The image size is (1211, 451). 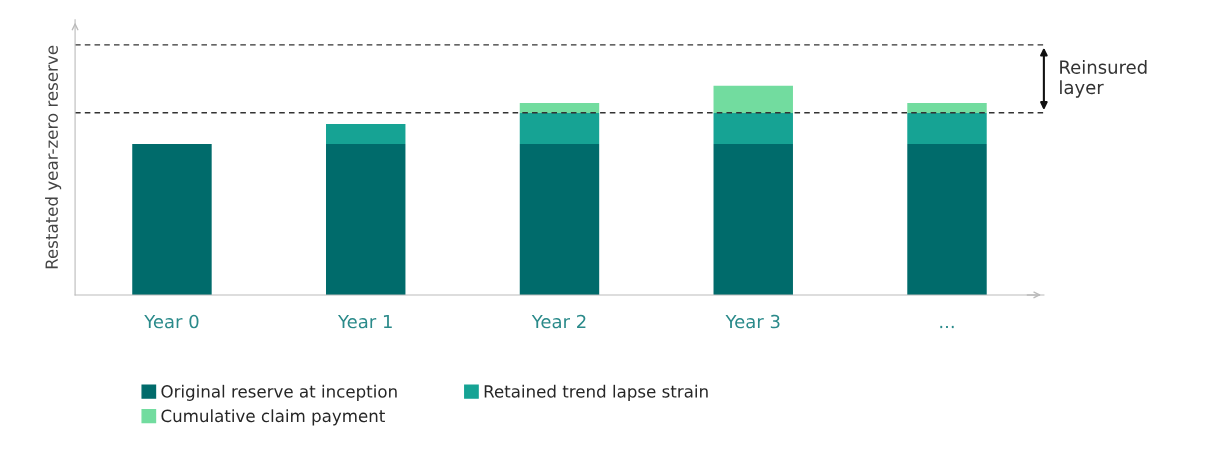 I want to click on y-axis-title: Restated year-zero reserve, so click(x=53, y=157).